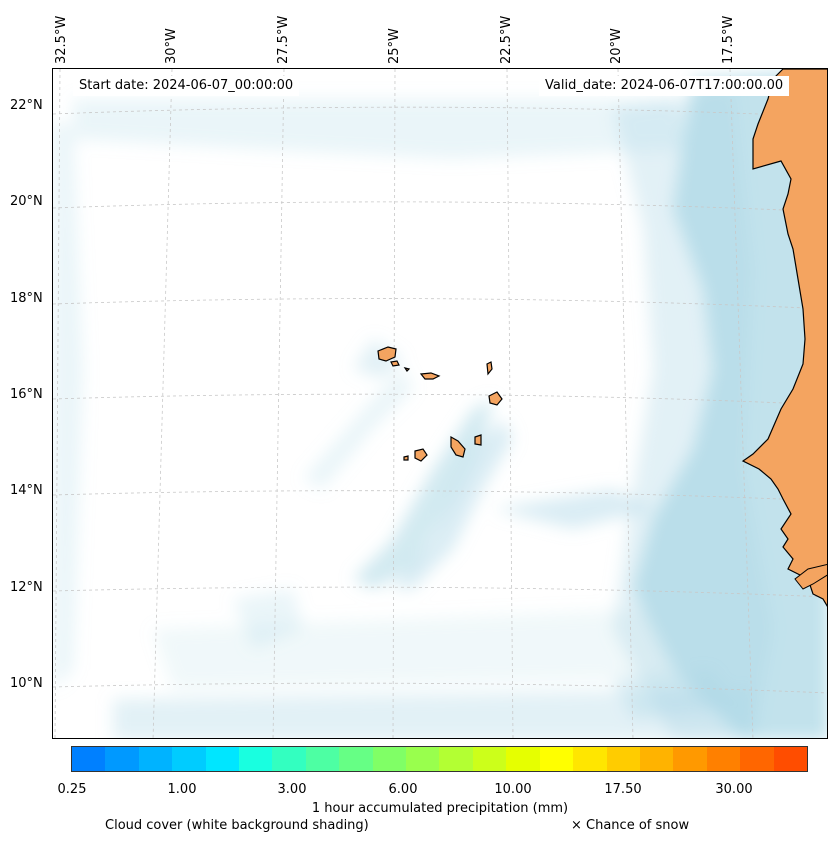 This screenshot has height=844, width=837. What do you see at coordinates (72, 789) in the screenshot?
I see `colorbar-tick-0-25: 0.25` at bounding box center [72, 789].